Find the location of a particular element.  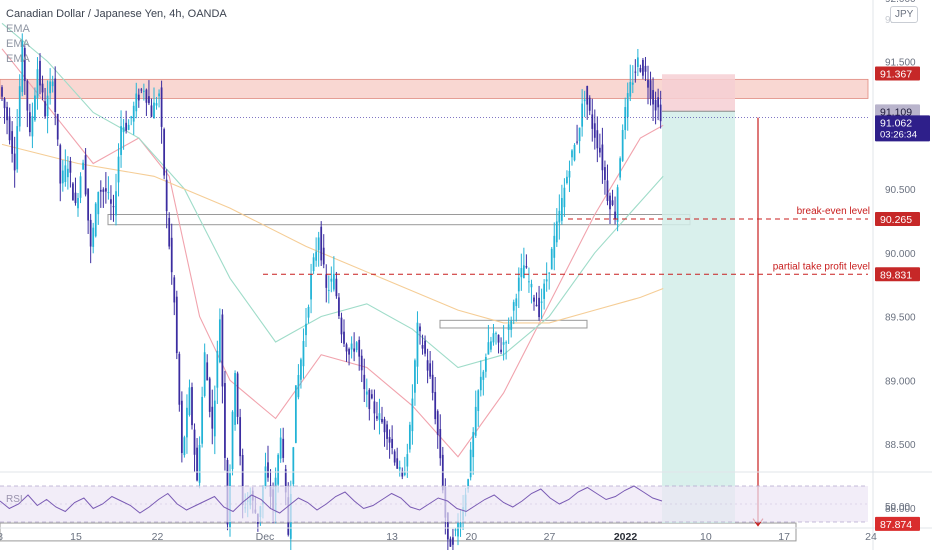

price-tag-target is located at coordinates (897, 523).